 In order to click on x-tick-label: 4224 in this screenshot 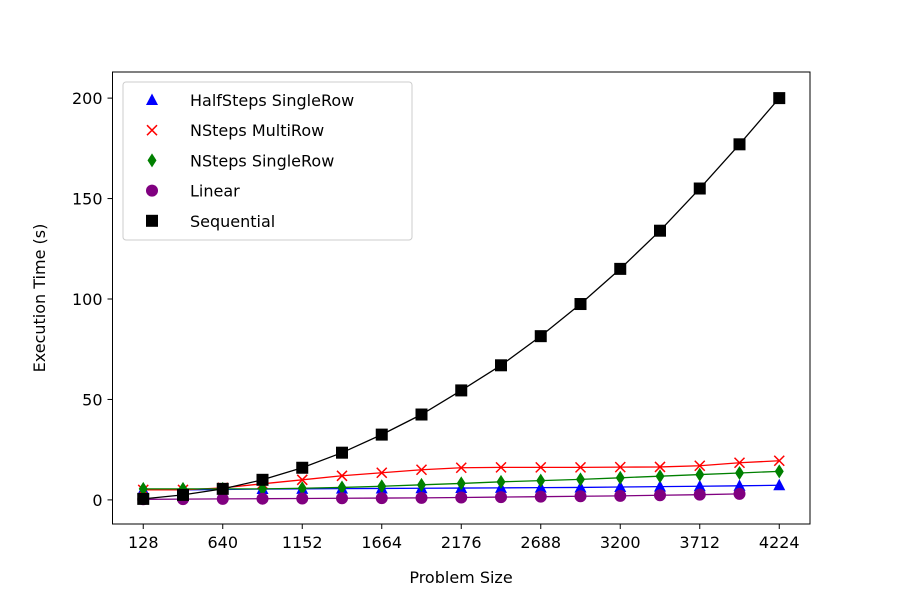, I will do `click(779, 542)`.